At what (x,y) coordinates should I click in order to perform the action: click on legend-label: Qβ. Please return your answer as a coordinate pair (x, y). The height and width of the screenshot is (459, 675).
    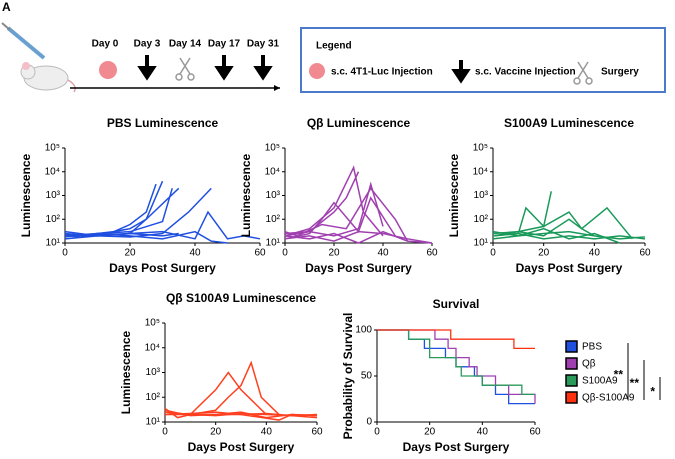
    Looking at the image, I should click on (589, 364).